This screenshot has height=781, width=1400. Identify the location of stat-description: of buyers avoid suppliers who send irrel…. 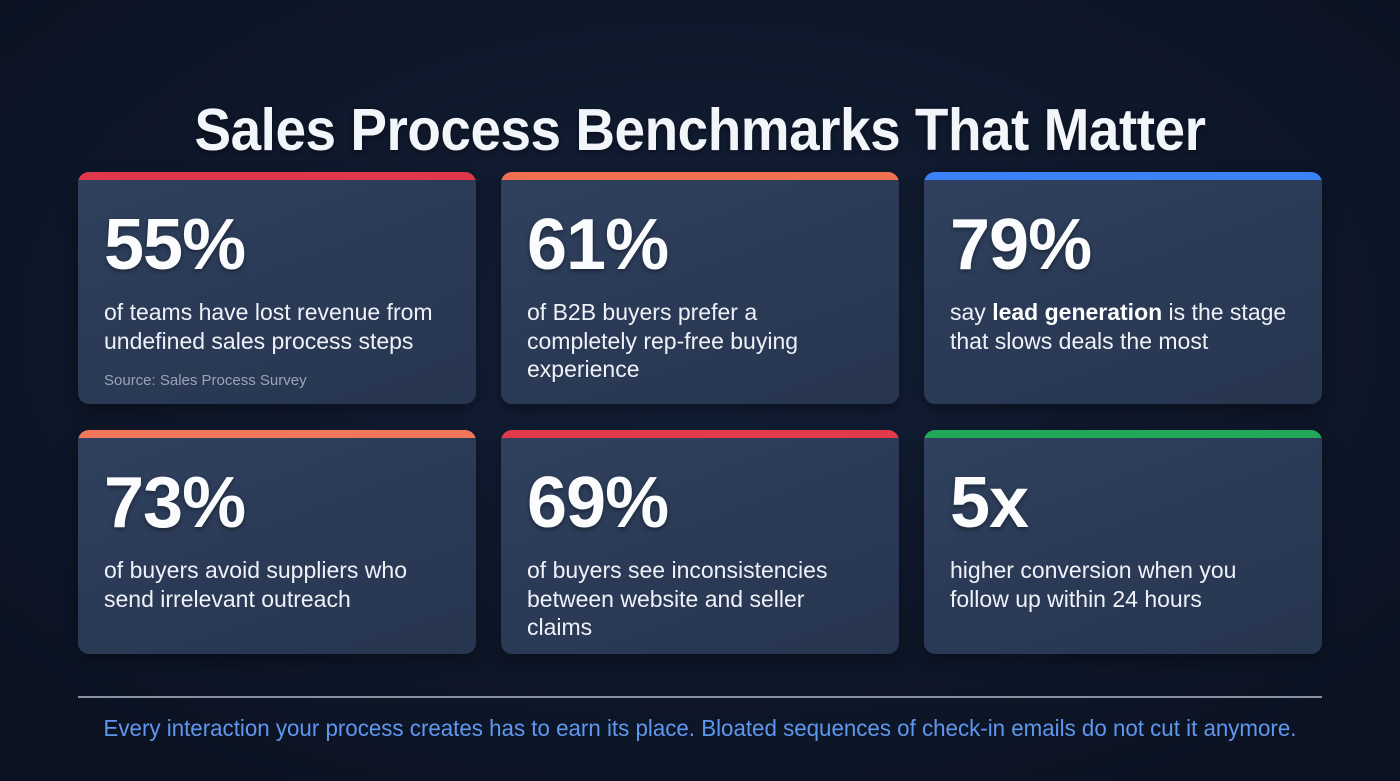
(277, 584).